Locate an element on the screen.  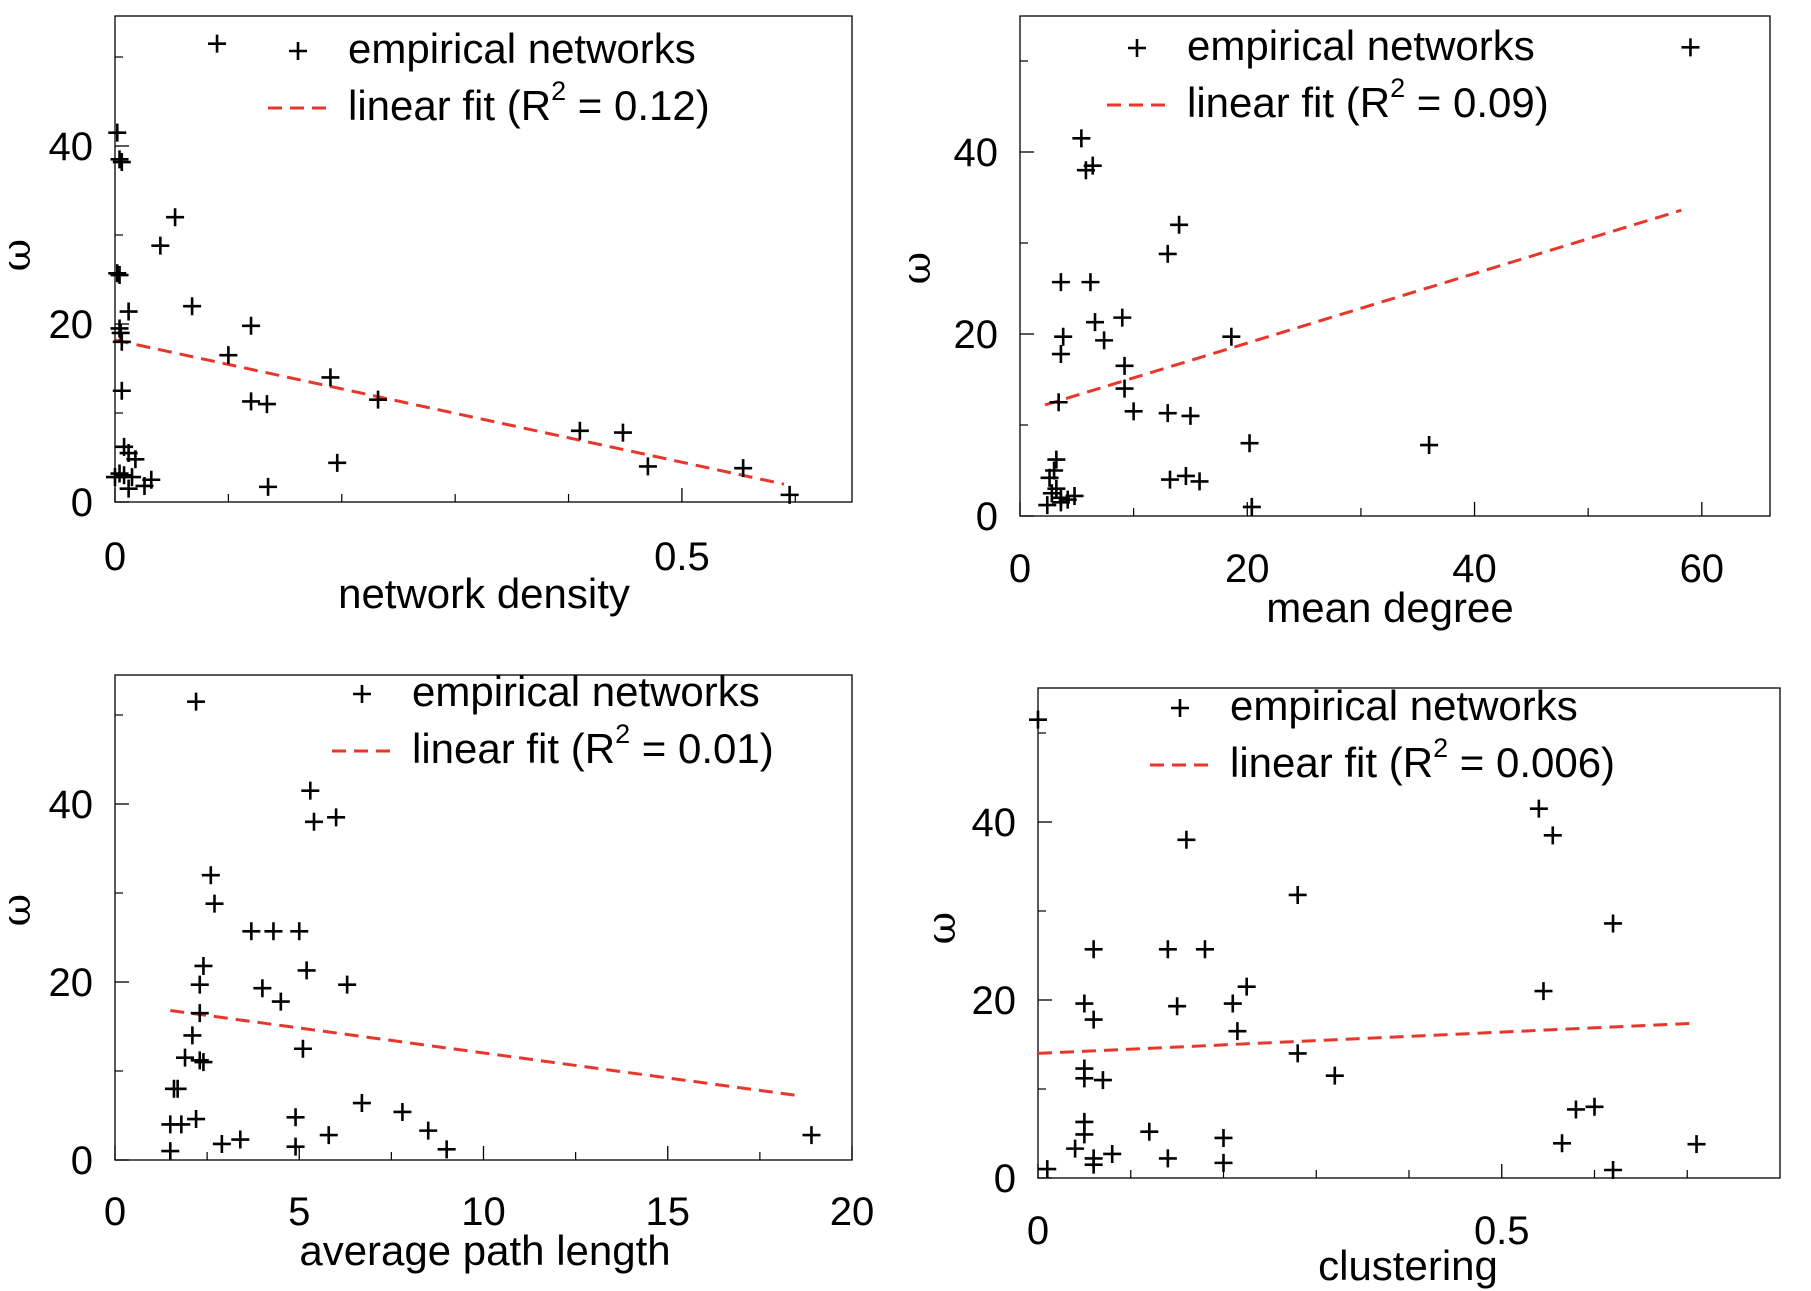
legend-label-fit: linear fit (R2 = 0.01) is located at coordinates (593, 745).